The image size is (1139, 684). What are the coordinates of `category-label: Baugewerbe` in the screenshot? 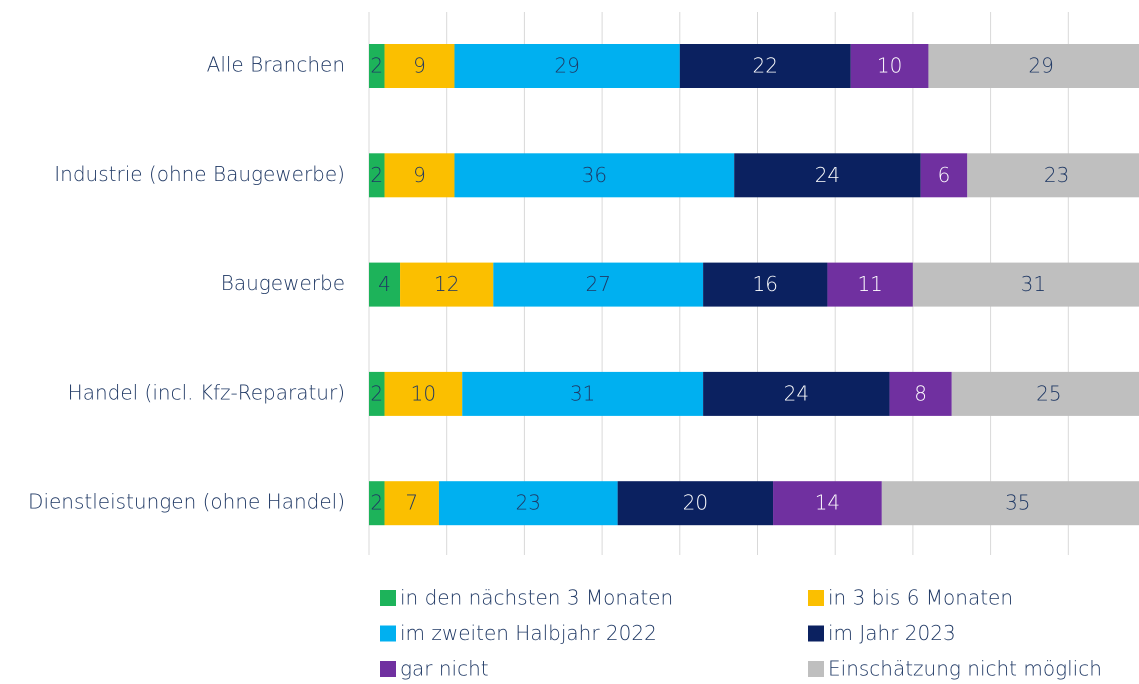 It's located at (283, 283).